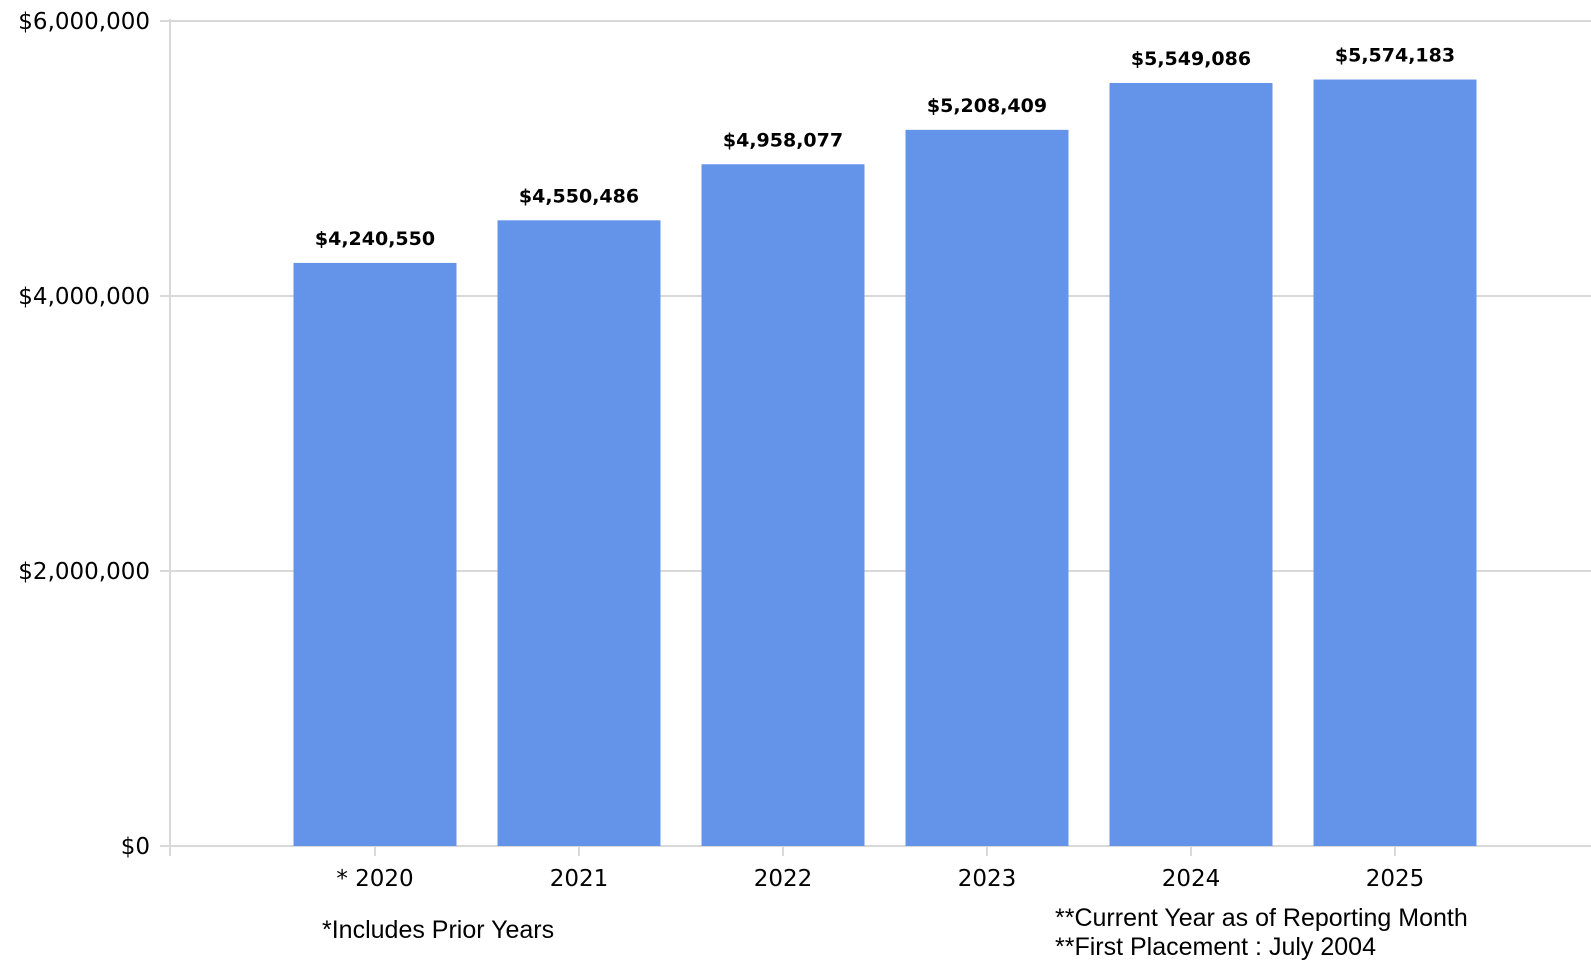 This screenshot has height=962, width=1591. Describe the element at coordinates (1395, 56) in the screenshot. I see `bar-value-label: $5,574,183` at that location.